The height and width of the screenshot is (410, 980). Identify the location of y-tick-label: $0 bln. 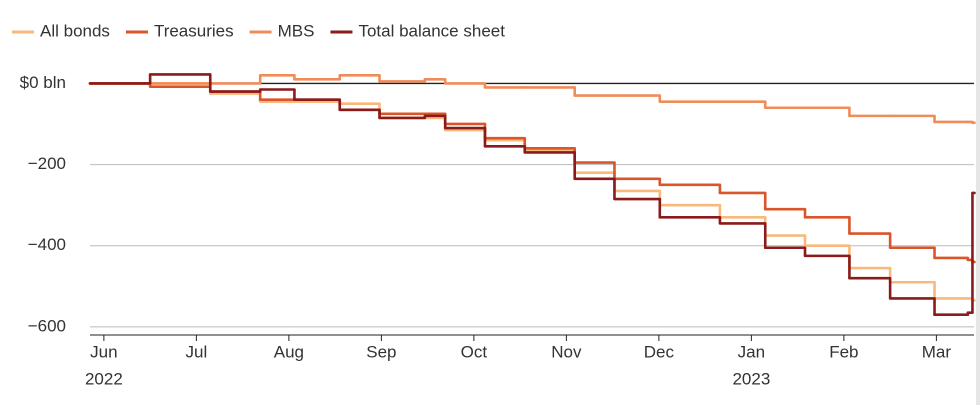
(43, 82).